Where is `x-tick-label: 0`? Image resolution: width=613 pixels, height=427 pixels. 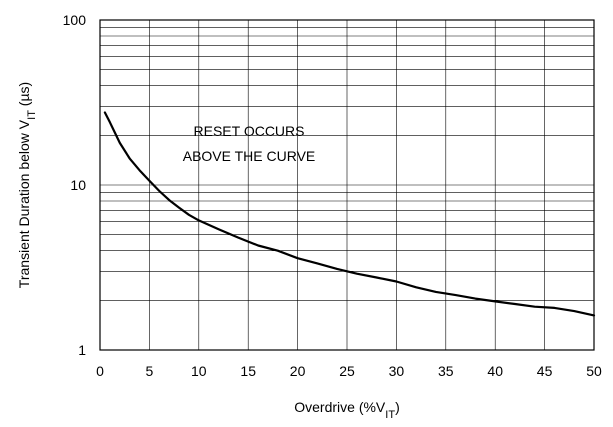 x-tick-label: 0 is located at coordinates (100, 371).